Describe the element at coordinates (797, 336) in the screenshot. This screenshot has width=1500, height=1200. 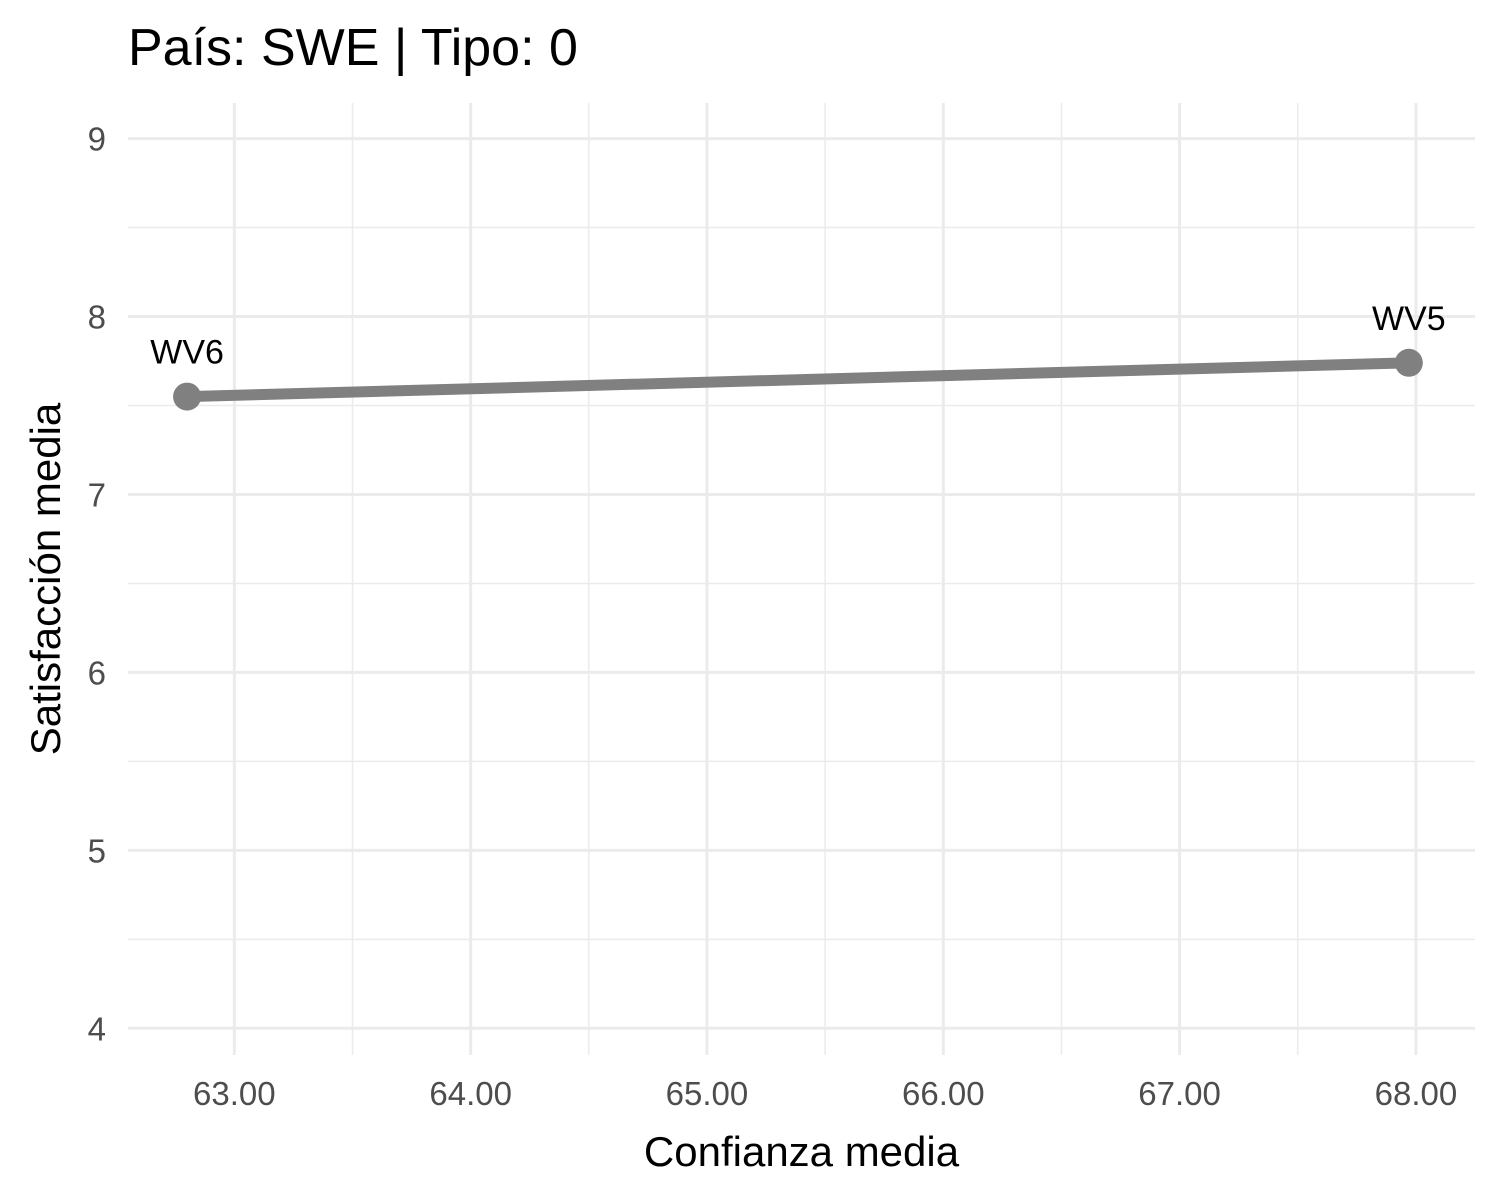
I see `point-labels: WV6 WV5` at that location.